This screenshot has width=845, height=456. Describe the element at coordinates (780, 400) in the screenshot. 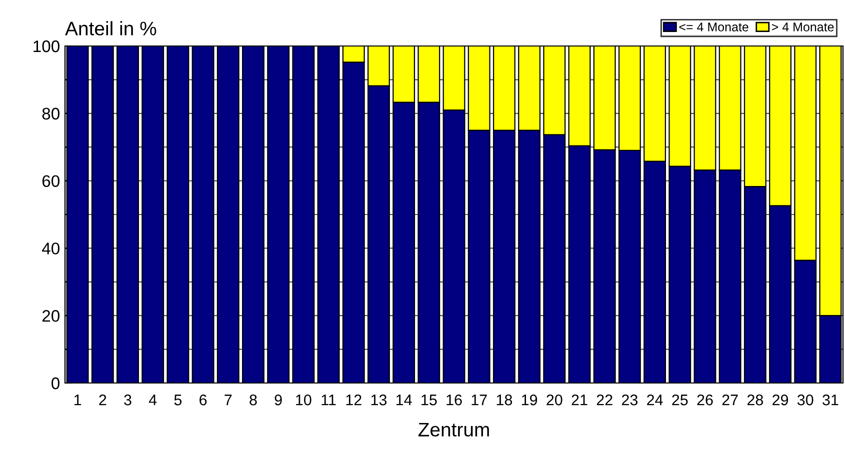

I see `x-tick-label: 29` at that location.